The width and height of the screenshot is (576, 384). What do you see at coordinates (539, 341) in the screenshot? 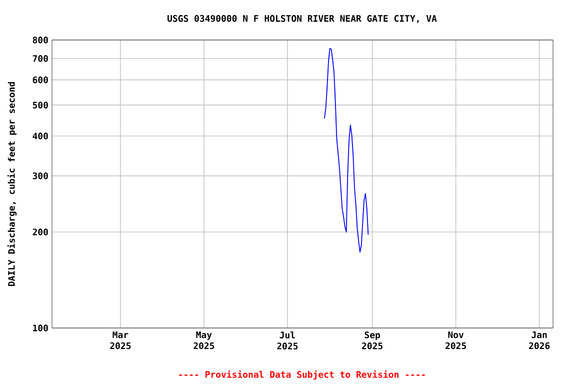
I see `x-tick-label: Jan 2026` at bounding box center [539, 341].